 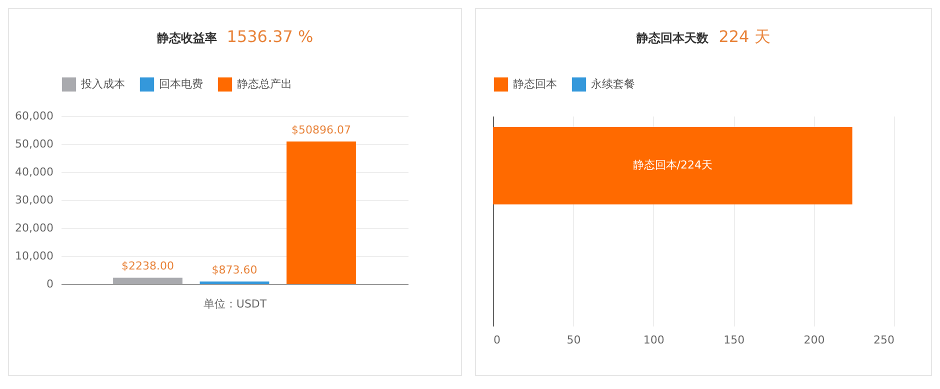 What do you see at coordinates (34, 116) in the screenshot?
I see `y-tick-label: 60,000` at bounding box center [34, 116].